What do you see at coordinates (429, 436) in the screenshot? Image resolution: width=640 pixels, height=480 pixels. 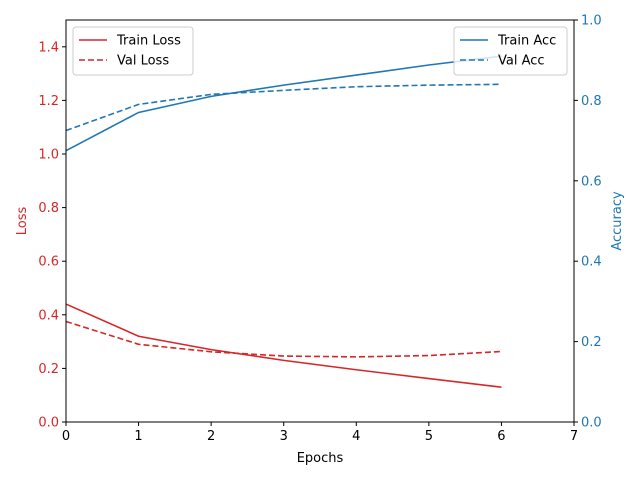 I see `x-tick-label: 5` at bounding box center [429, 436].